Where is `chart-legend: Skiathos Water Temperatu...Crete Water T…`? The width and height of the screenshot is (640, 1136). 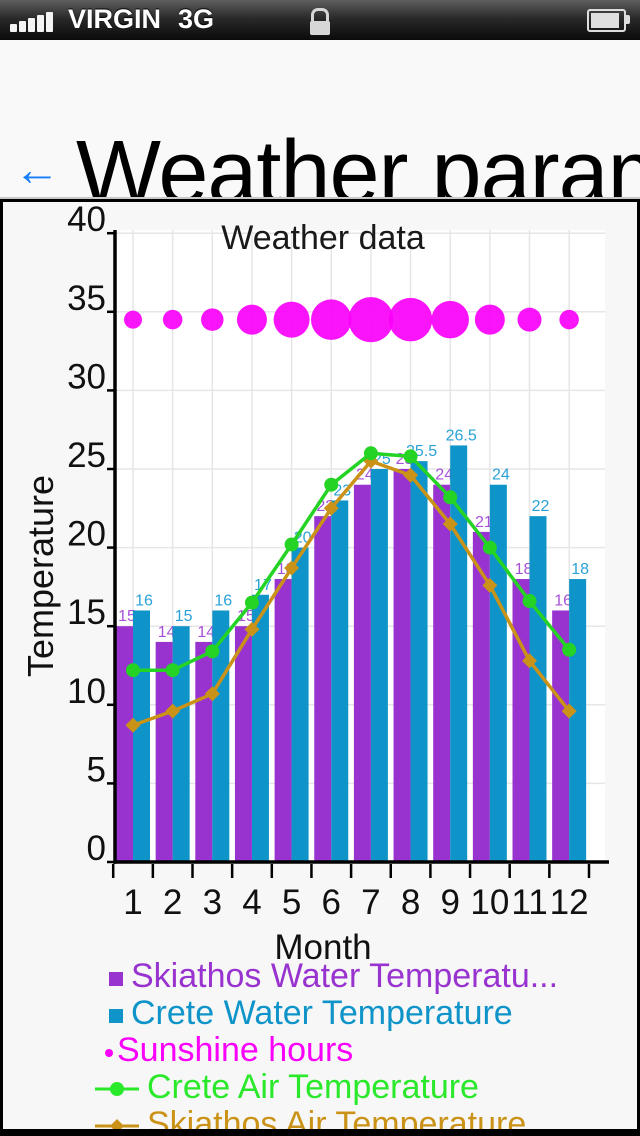
chart-legend: Skiathos Water Temperatu...Crete Water T… is located at coordinates (326, 1046).